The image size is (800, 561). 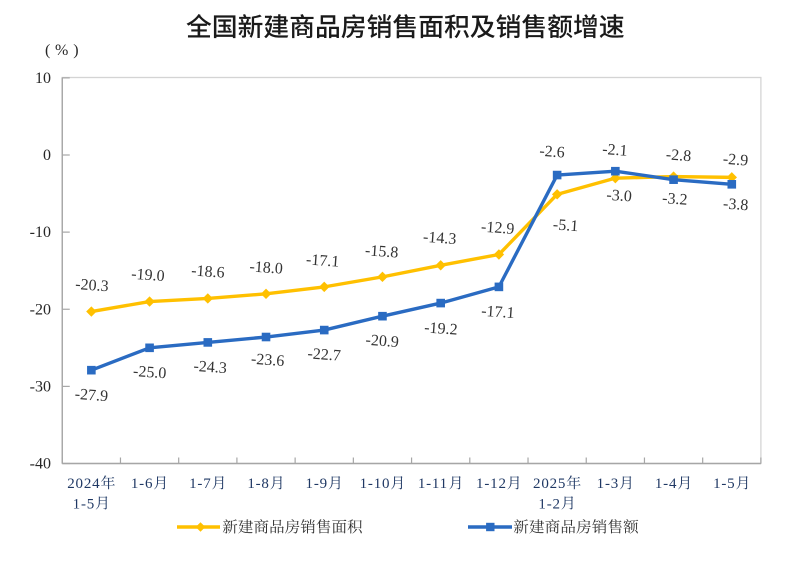 What do you see at coordinates (433, 484) in the screenshot?
I see `svg-text: 1-11` at bounding box center [433, 484].